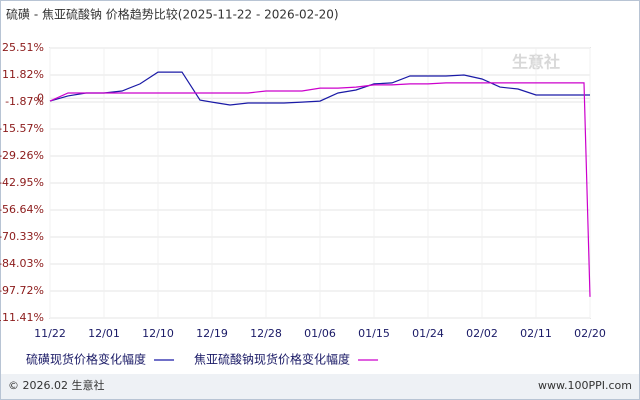  What do you see at coordinates (22, 182) in the screenshot?
I see `y-tick-label: -42.95%` at bounding box center [22, 182].